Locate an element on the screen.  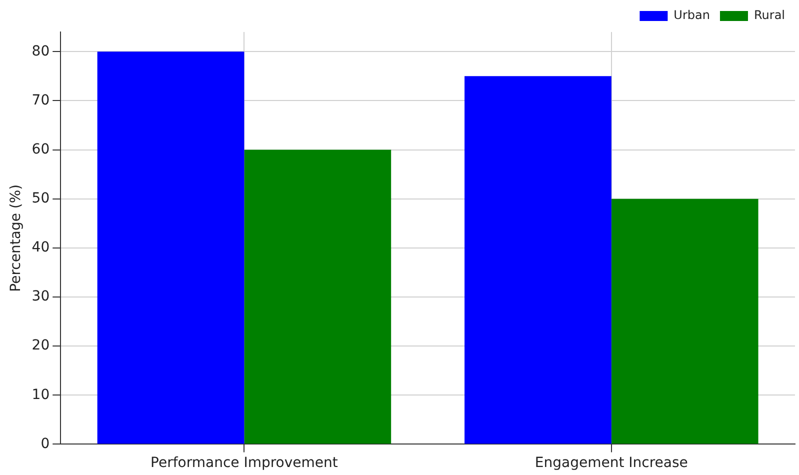
y-tick-label: 0 is located at coordinates (45, 444).